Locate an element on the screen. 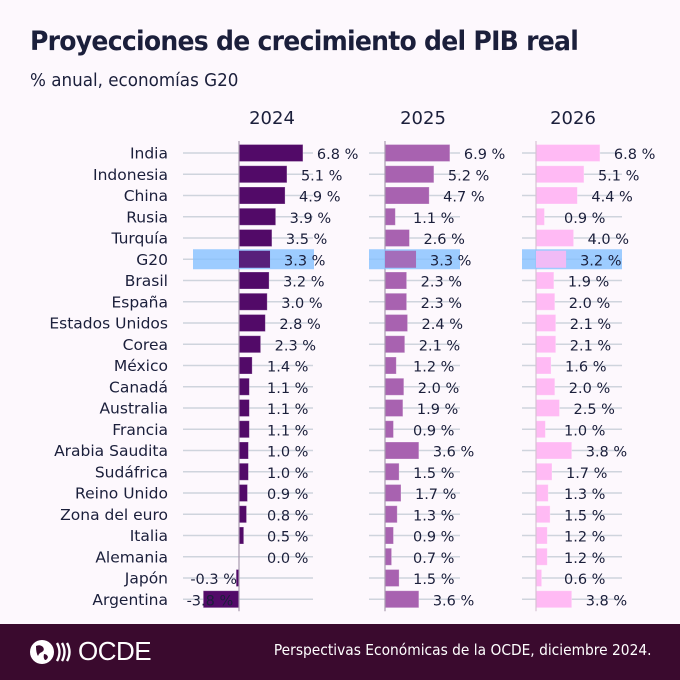  category-label: Alemania is located at coordinates (131, 557).